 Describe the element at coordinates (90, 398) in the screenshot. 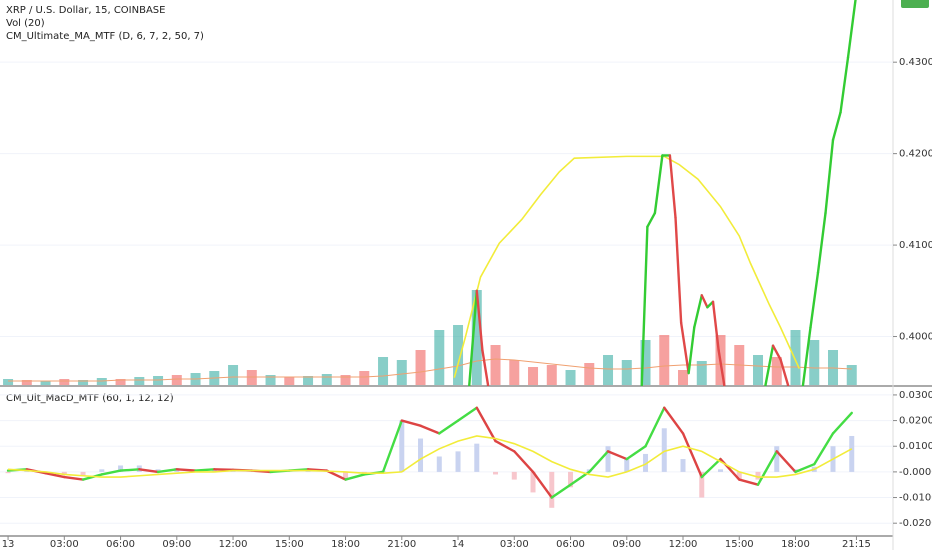

I see `indicator-title: CM_Ult_MacD_MTF (60, 1, 12, 12)` at that location.